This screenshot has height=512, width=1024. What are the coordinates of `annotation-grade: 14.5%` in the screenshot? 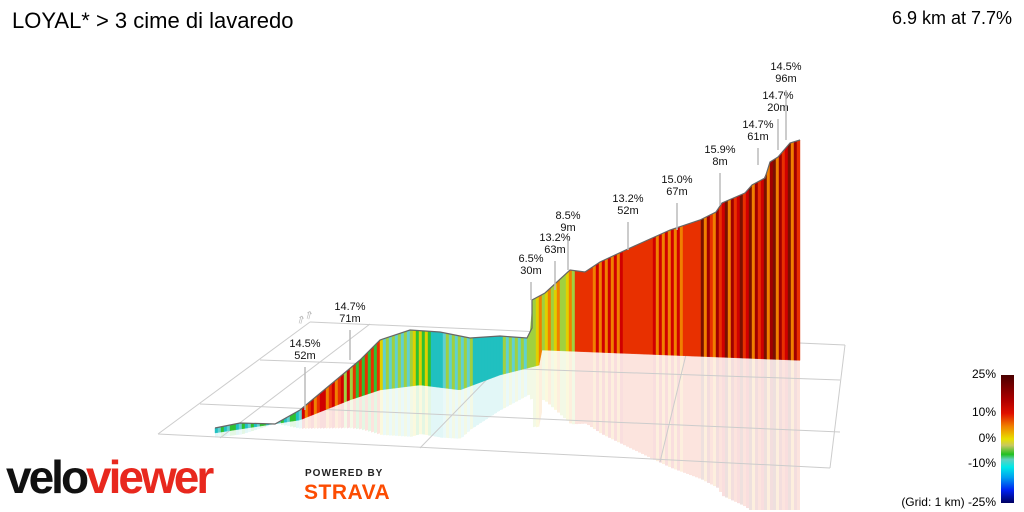 It's located at (304, 344).